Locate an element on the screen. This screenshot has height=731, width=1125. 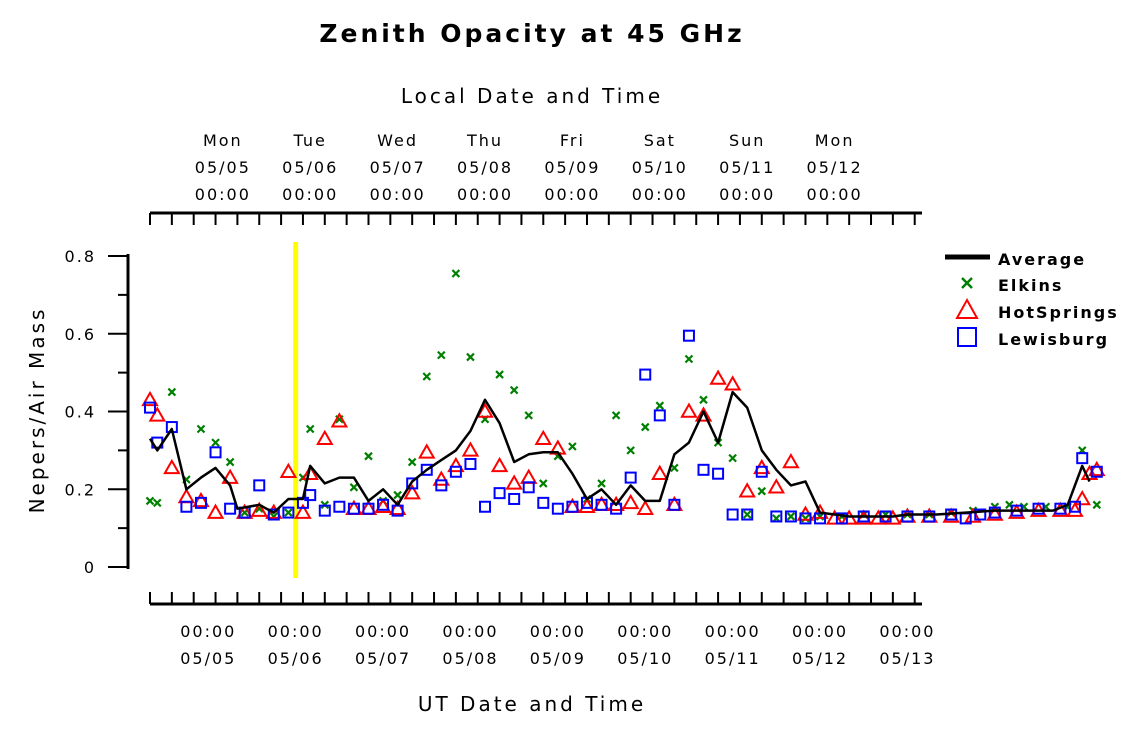
top-tick-label: Thu is located at coordinates (484, 140).